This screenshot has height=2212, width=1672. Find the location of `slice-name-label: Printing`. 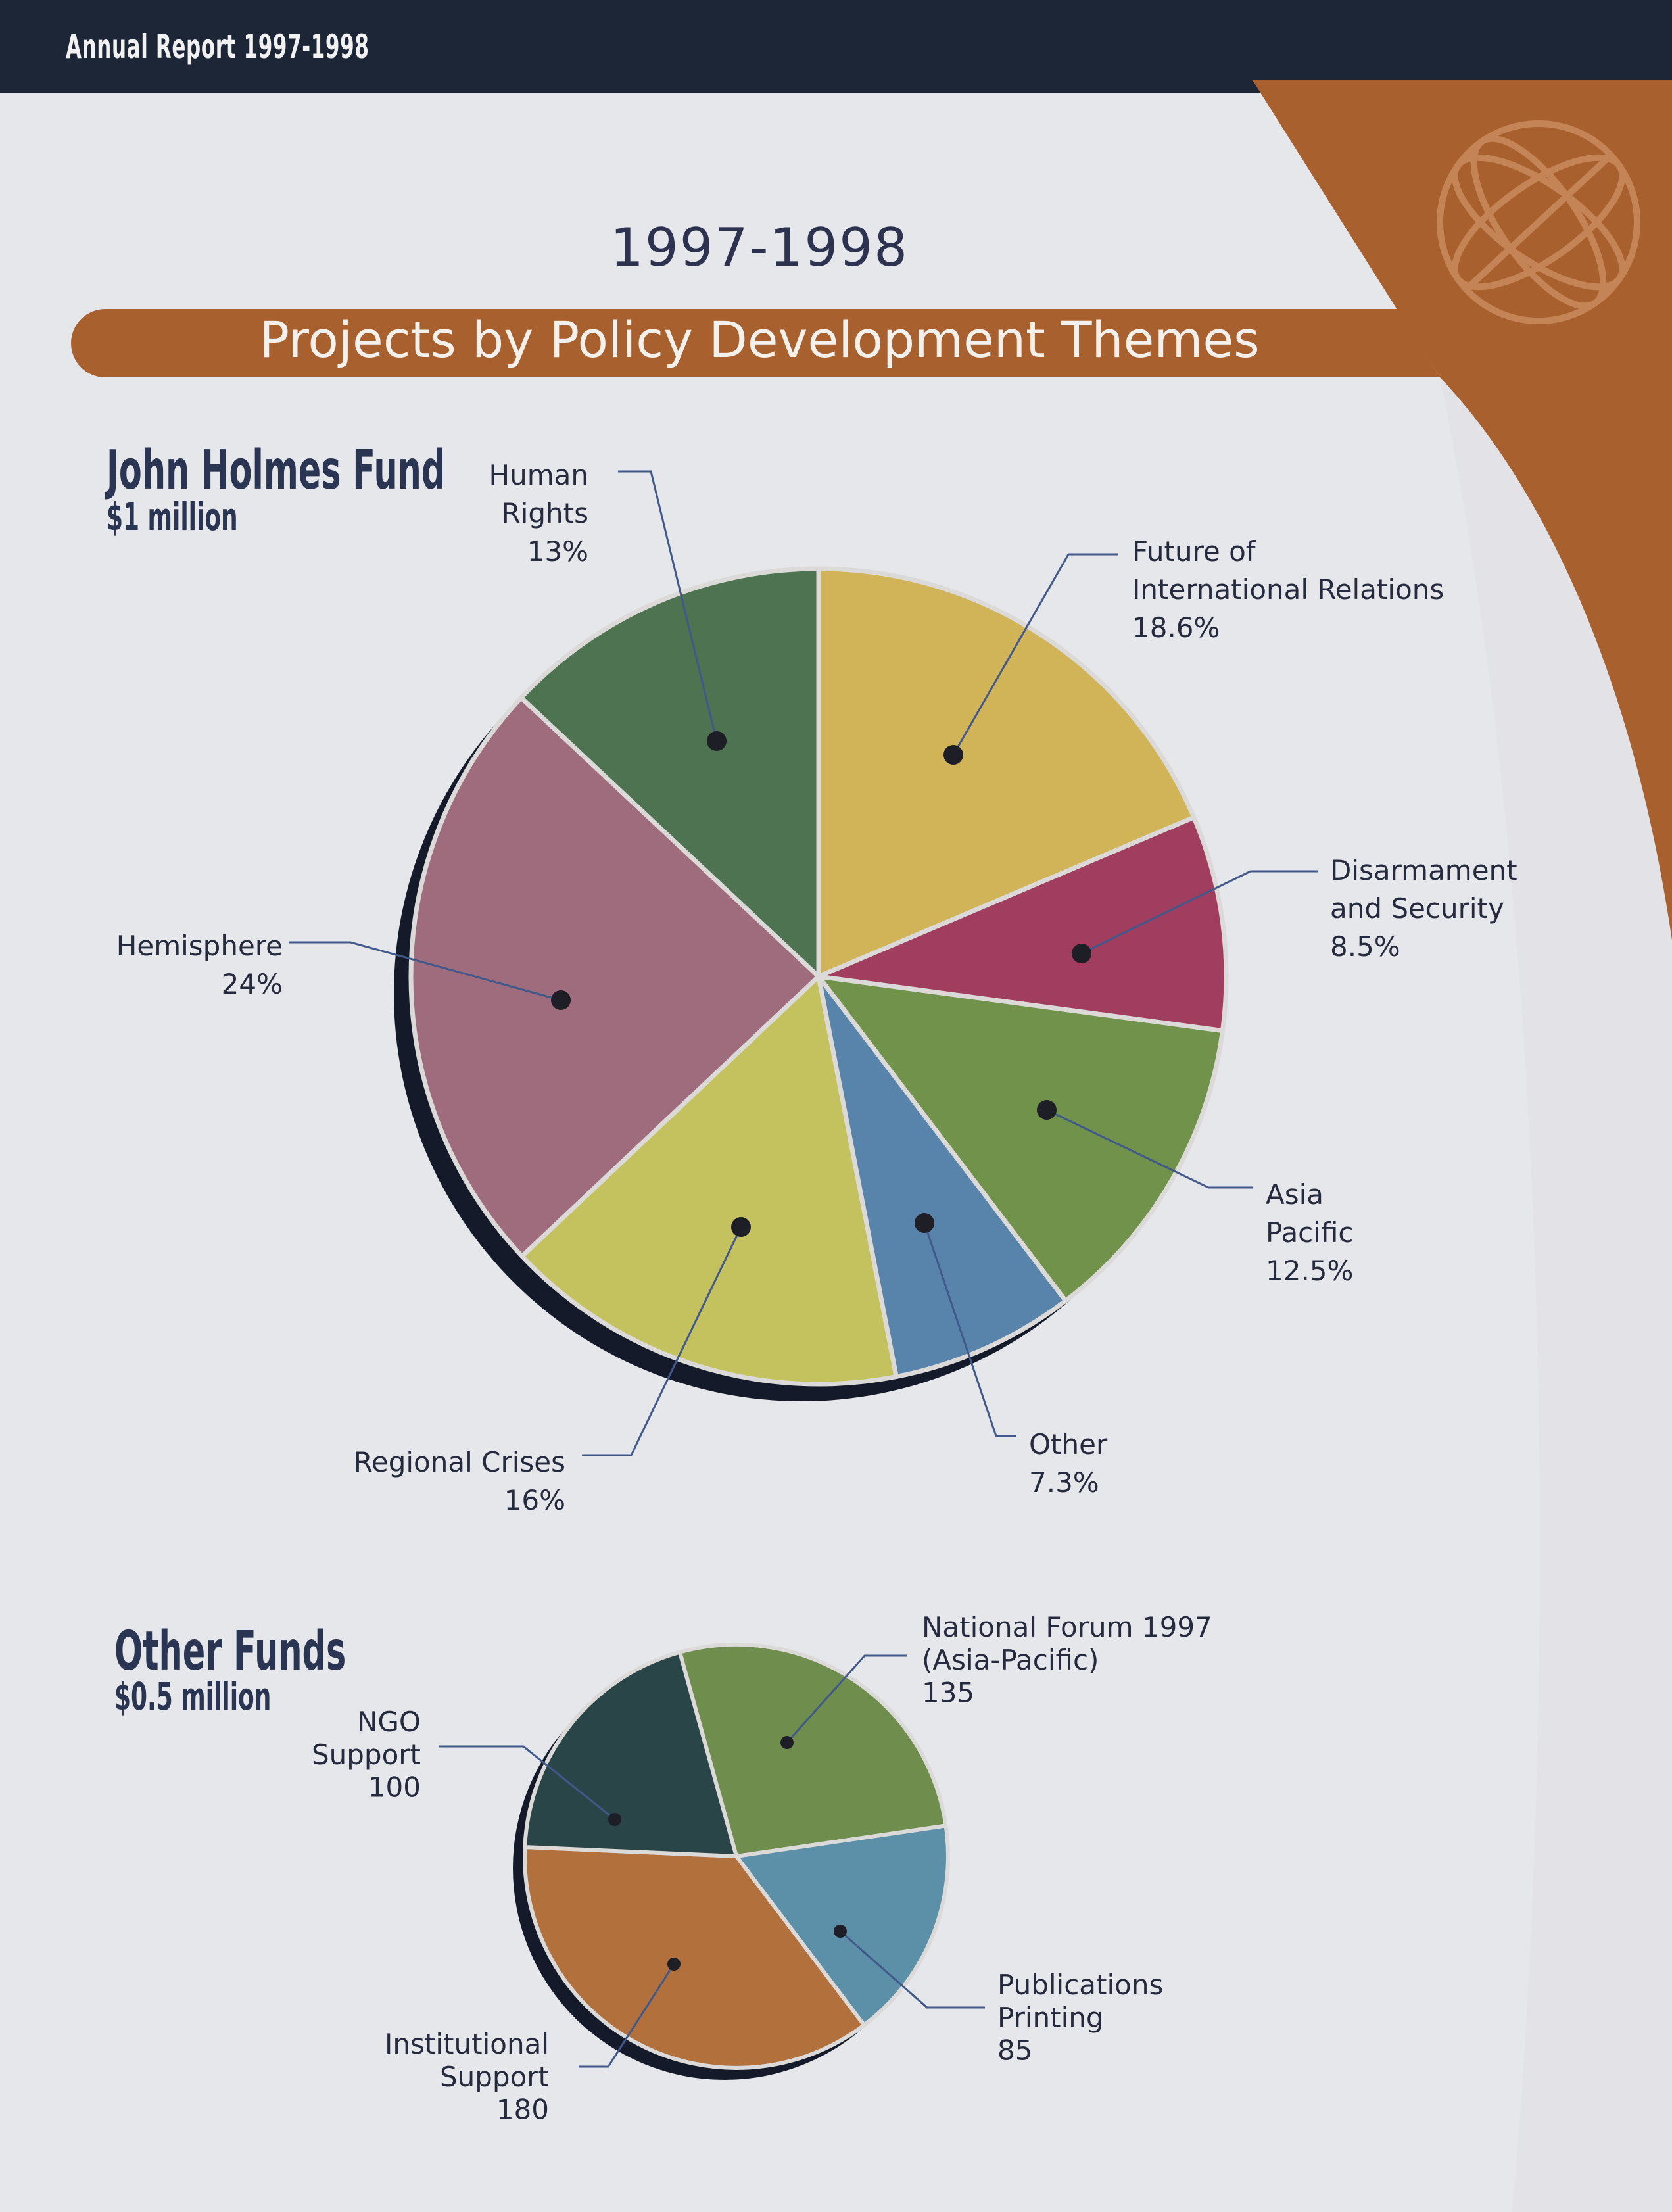

slice-name-label: Printing is located at coordinates (1050, 2018).